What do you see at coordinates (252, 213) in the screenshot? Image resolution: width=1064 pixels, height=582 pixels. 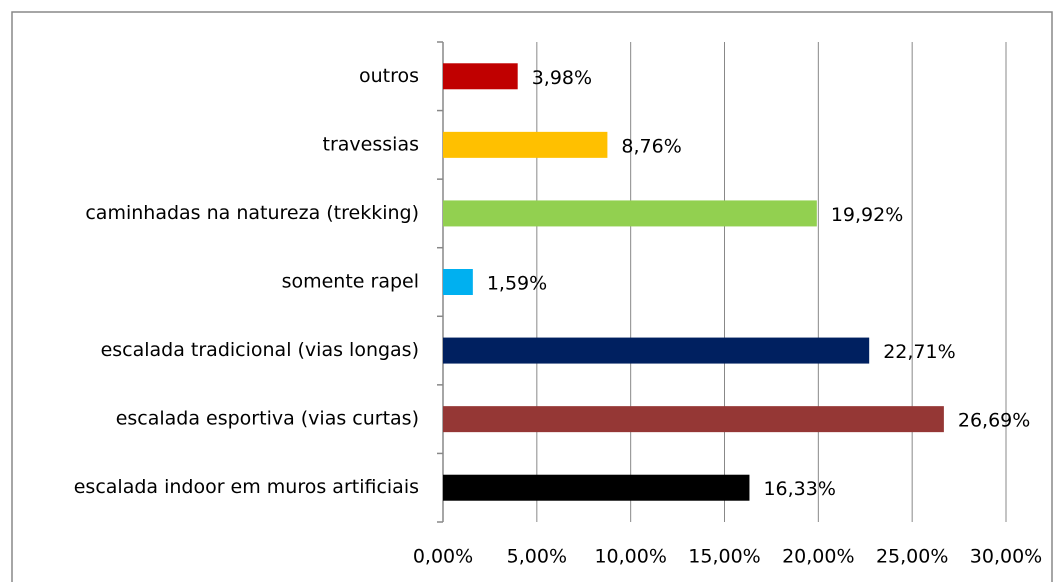 I see `y-tick-label: caminhadas na natureza (trekking)` at bounding box center [252, 213].